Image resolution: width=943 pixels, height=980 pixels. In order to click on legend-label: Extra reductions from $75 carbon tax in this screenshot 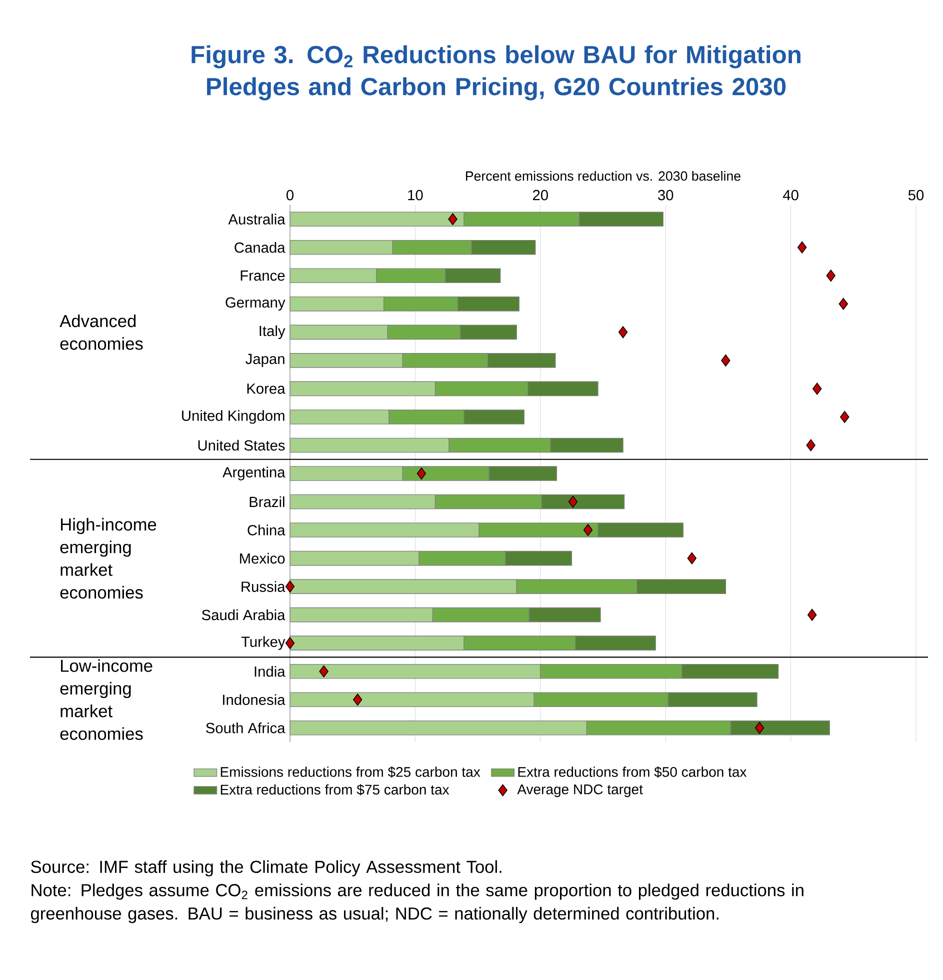, I will do `click(335, 790)`.